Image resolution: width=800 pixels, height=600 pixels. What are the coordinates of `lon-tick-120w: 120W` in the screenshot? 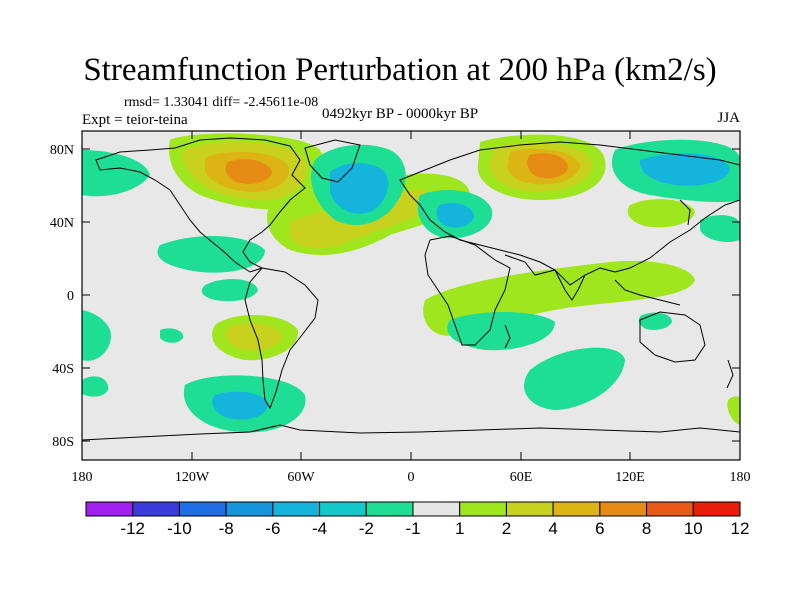 It's located at (192, 477).